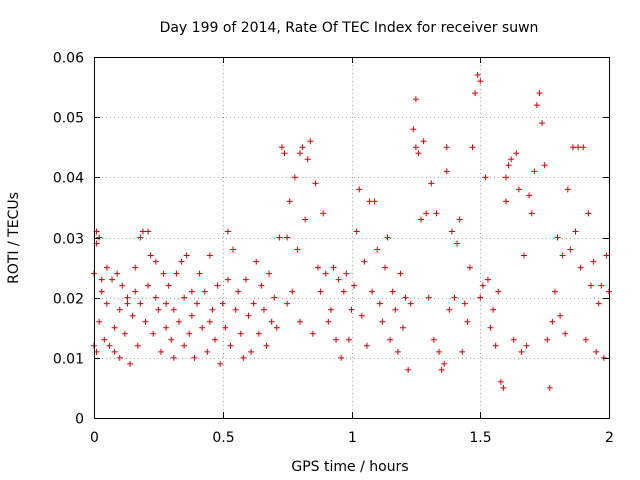 The image size is (640, 480). What do you see at coordinates (68, 119) in the screenshot?
I see `y-tick-label: 0.05` at bounding box center [68, 119].